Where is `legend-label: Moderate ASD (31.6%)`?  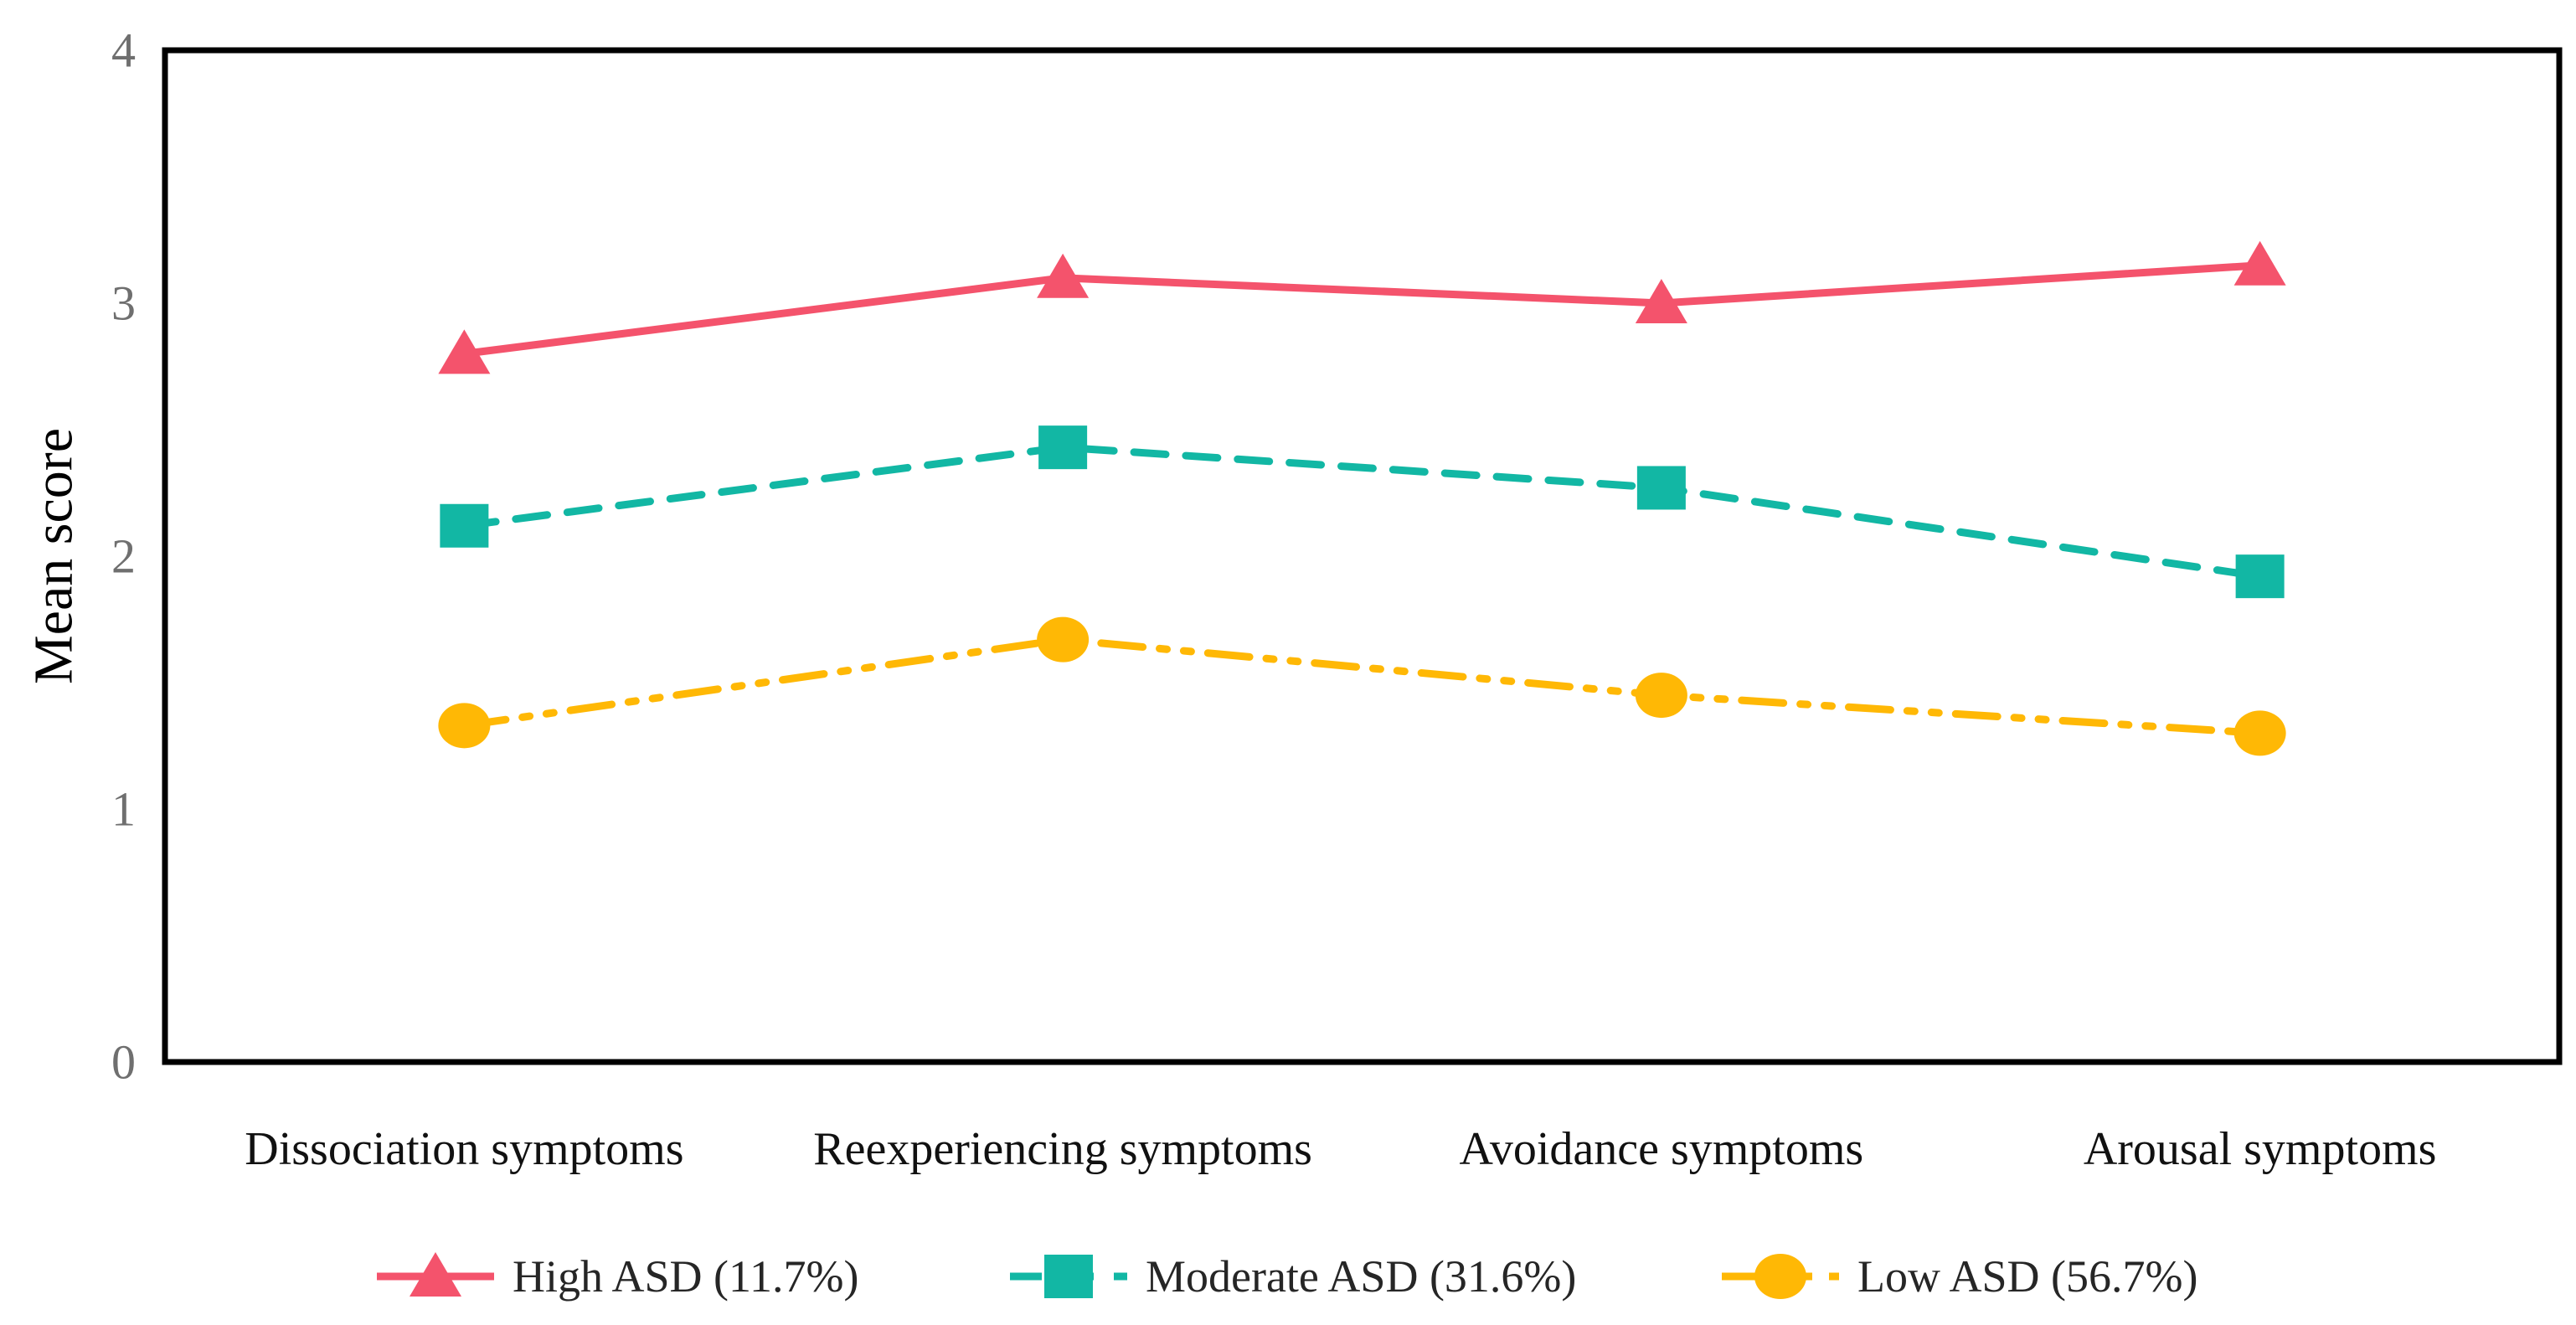 legend-label: Moderate ASD (31.6%) is located at coordinates (1361, 1276).